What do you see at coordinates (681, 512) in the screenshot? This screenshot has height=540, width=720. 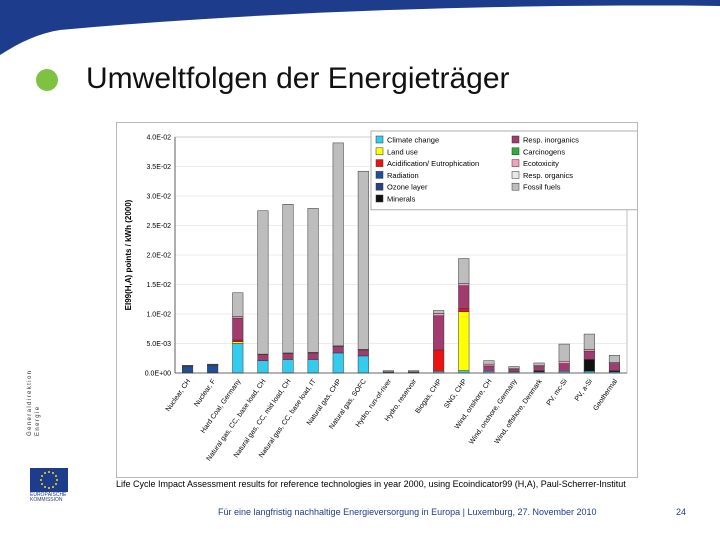 I see `page-number: 24` at bounding box center [681, 512].